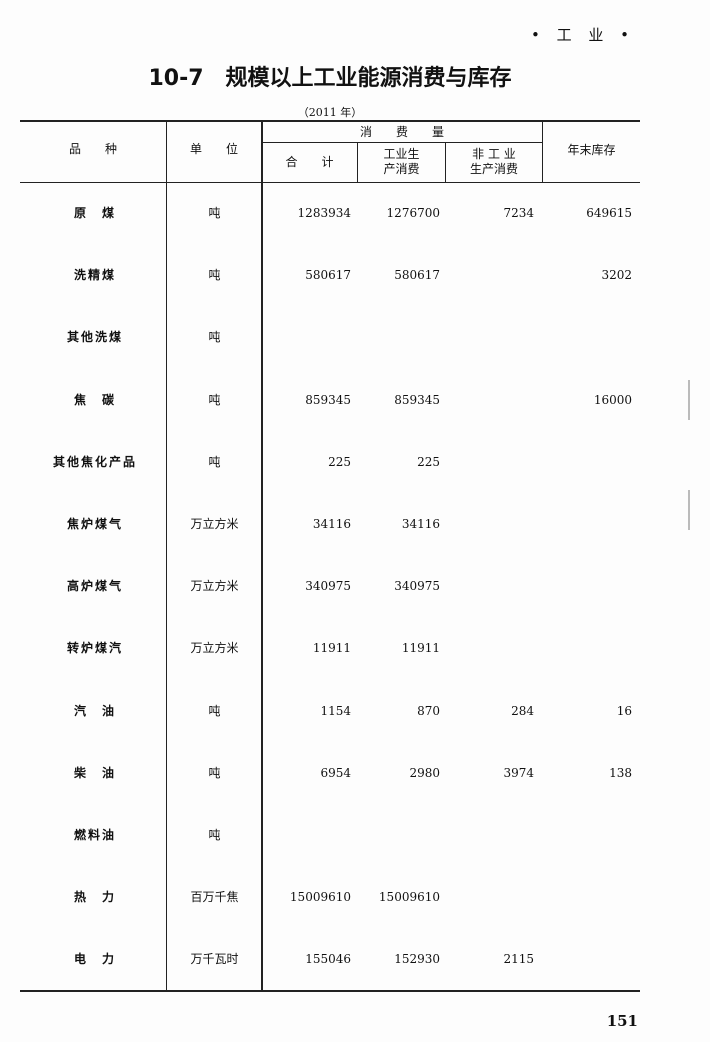  I want to click on row-name: 燃料油, so click(94, 835).